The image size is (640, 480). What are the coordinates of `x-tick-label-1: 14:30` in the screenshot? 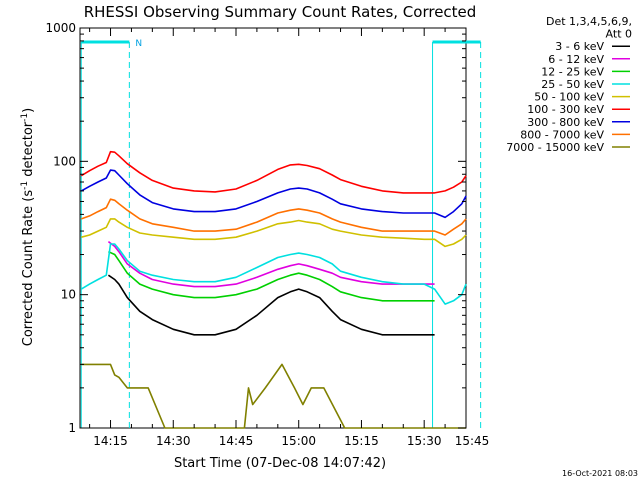 It's located at (173, 441).